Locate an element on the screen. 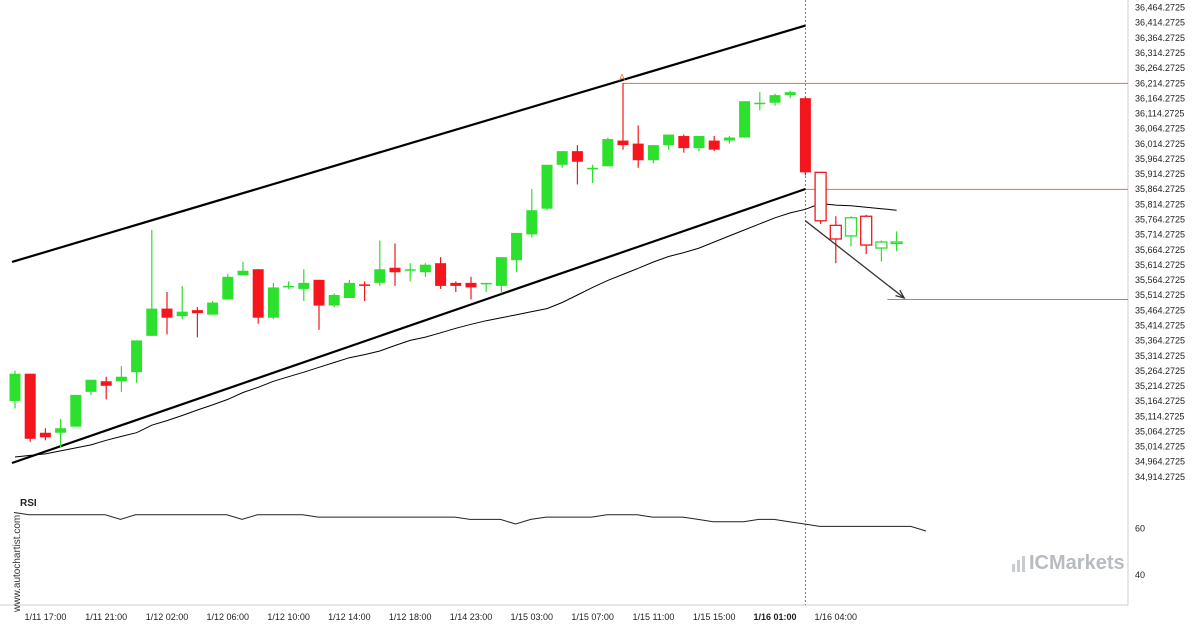 The width and height of the screenshot is (1200, 635). price-tick-label: 35,864.2725 is located at coordinates (1160, 189).